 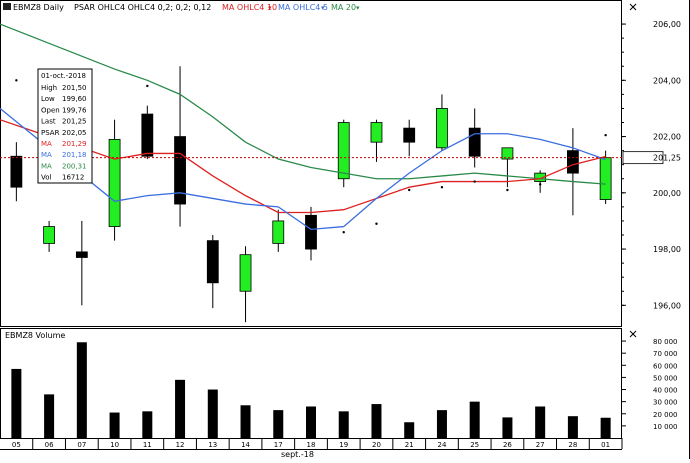 I want to click on price-panel-close-icon, so click(x=633, y=7).